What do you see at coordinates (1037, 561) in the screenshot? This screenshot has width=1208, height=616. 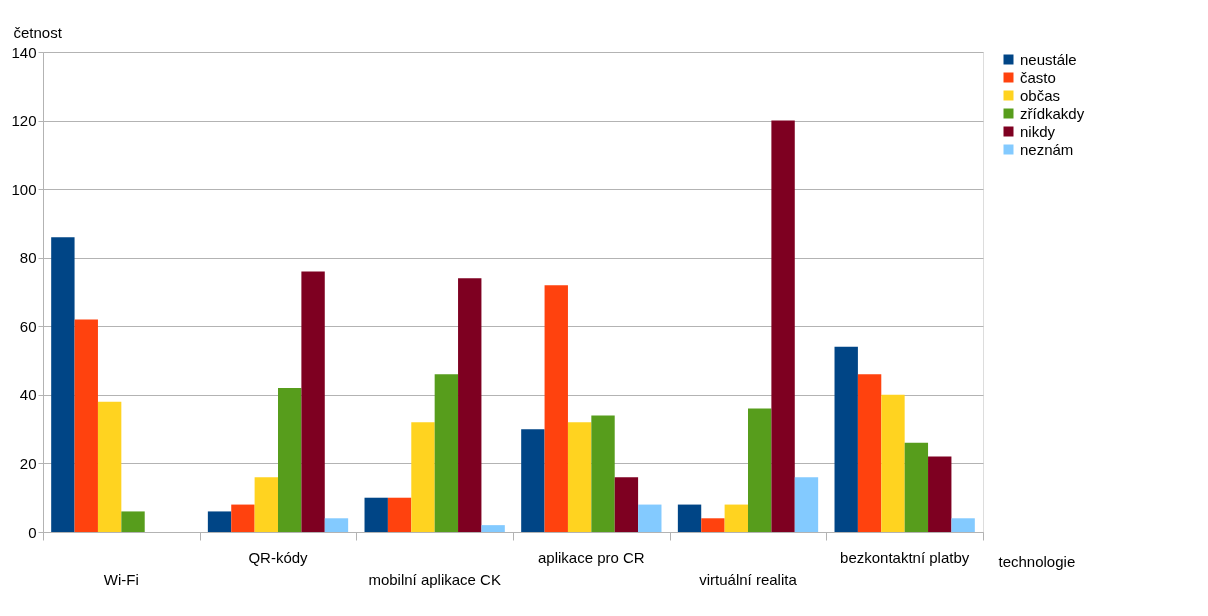 I see `x-axis-title: technologie` at bounding box center [1037, 561].